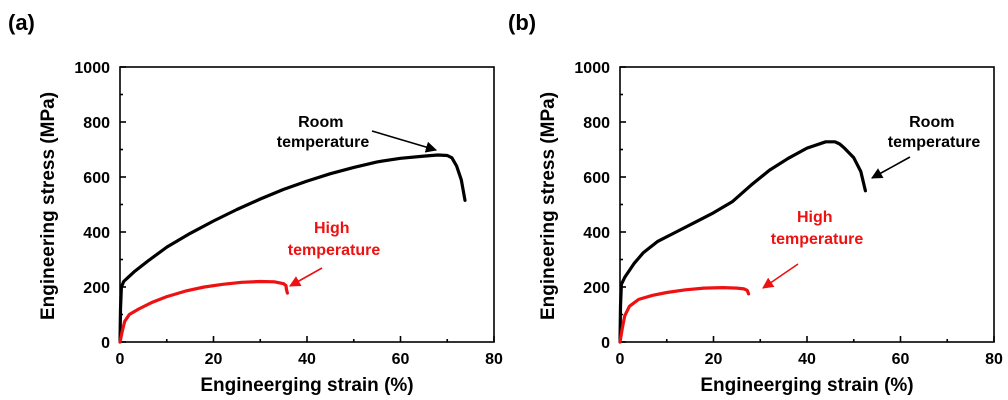 This screenshot has width=1008, height=400. Describe the element at coordinates (806, 385) in the screenshot. I see `x-axis-title-b: Engineerging strain (%)` at that location.